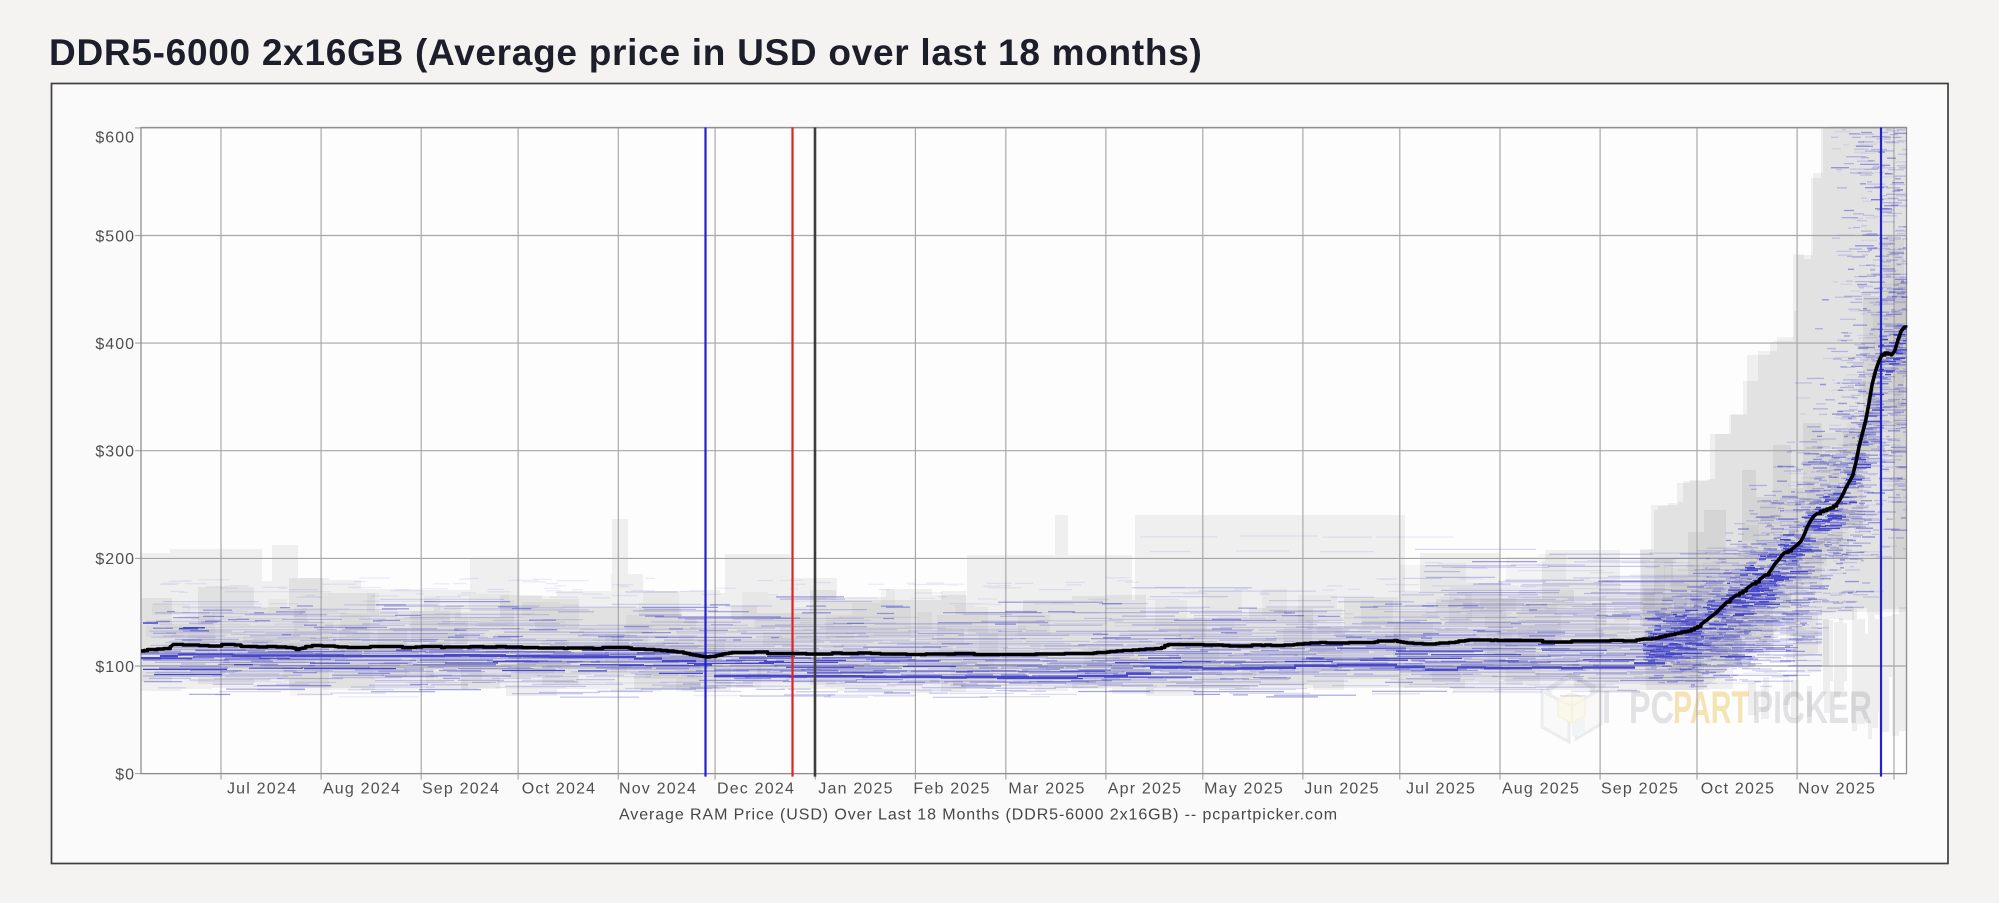 The height and width of the screenshot is (903, 1999). Describe the element at coordinates (1738, 789) in the screenshot. I see `svg-text: Oct 2025` at that location.